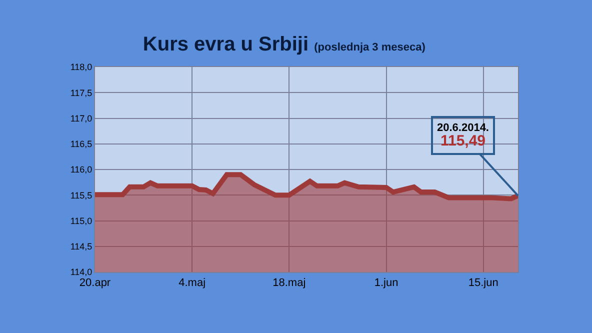 The image size is (592, 333). I want to click on y-tick-label: 114,5, so click(81, 247).